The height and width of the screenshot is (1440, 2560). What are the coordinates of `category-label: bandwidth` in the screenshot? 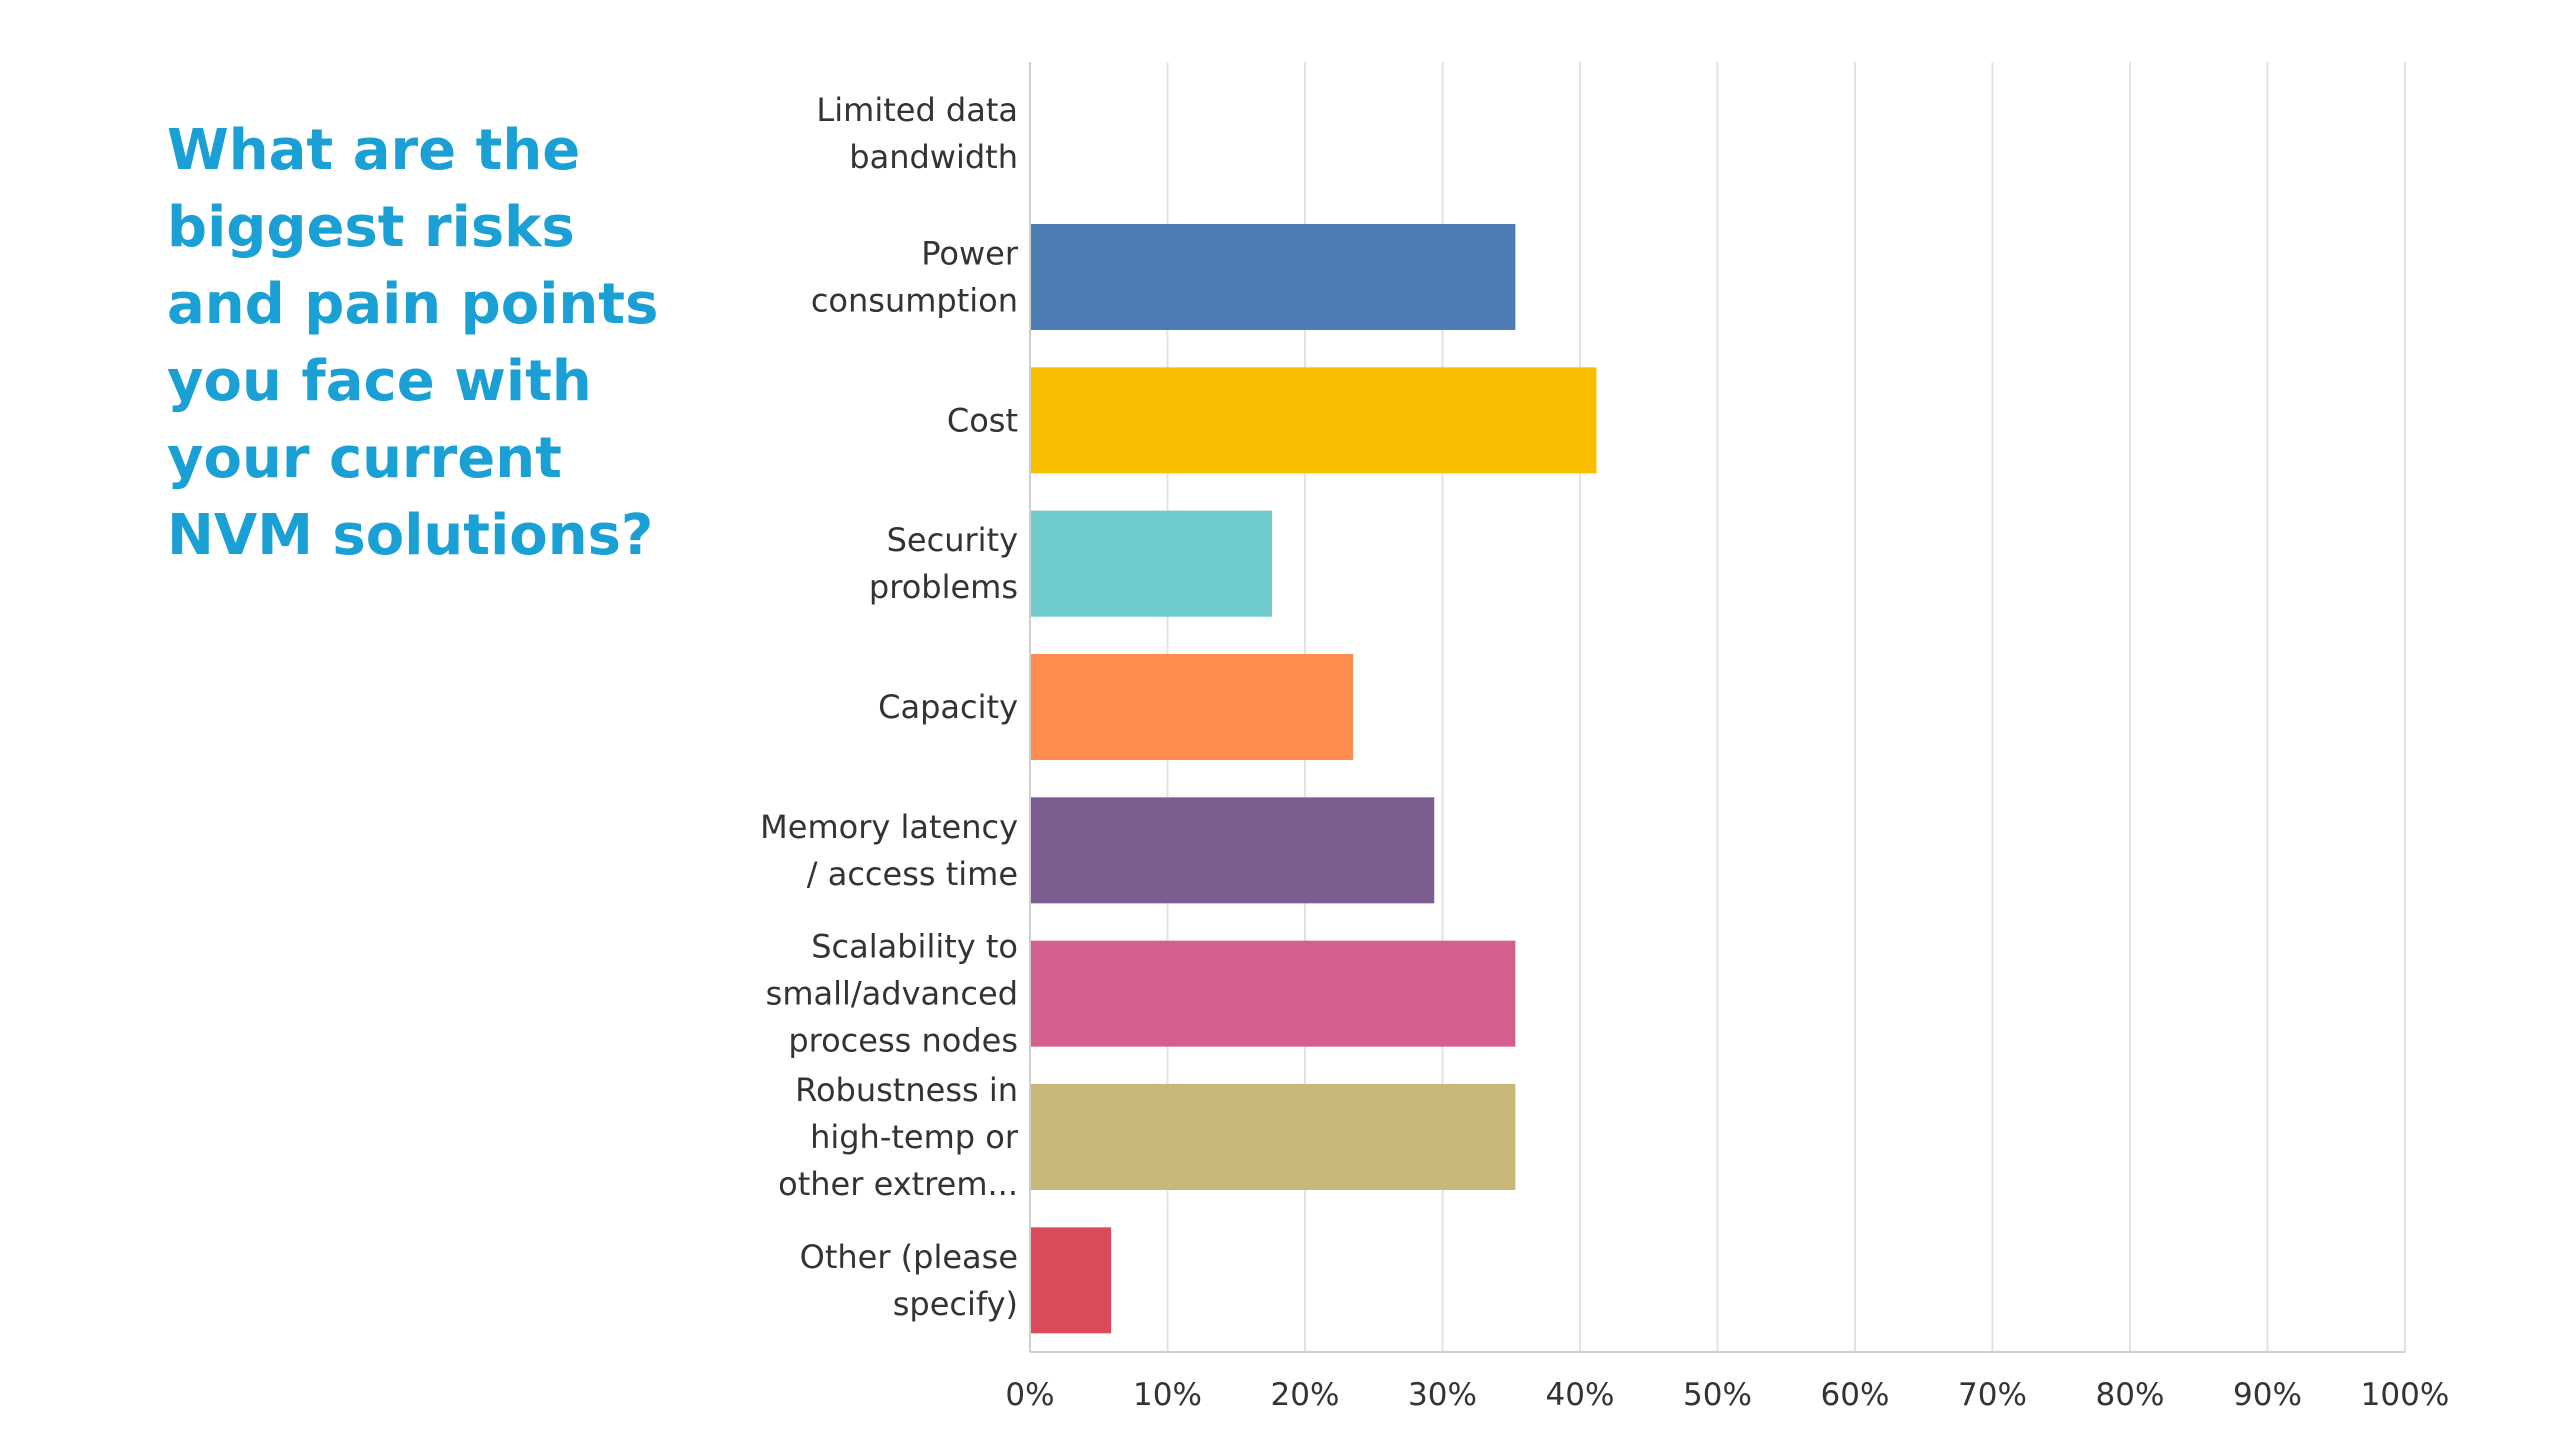 It's located at (933, 157).